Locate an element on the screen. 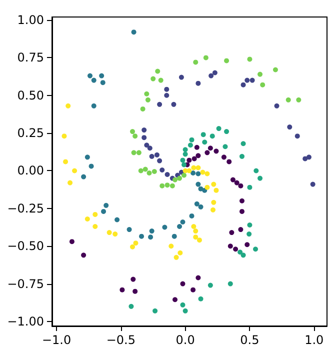 The height and width of the screenshot is (355, 330). x-tick-label: 0.5 is located at coordinates (250, 340).